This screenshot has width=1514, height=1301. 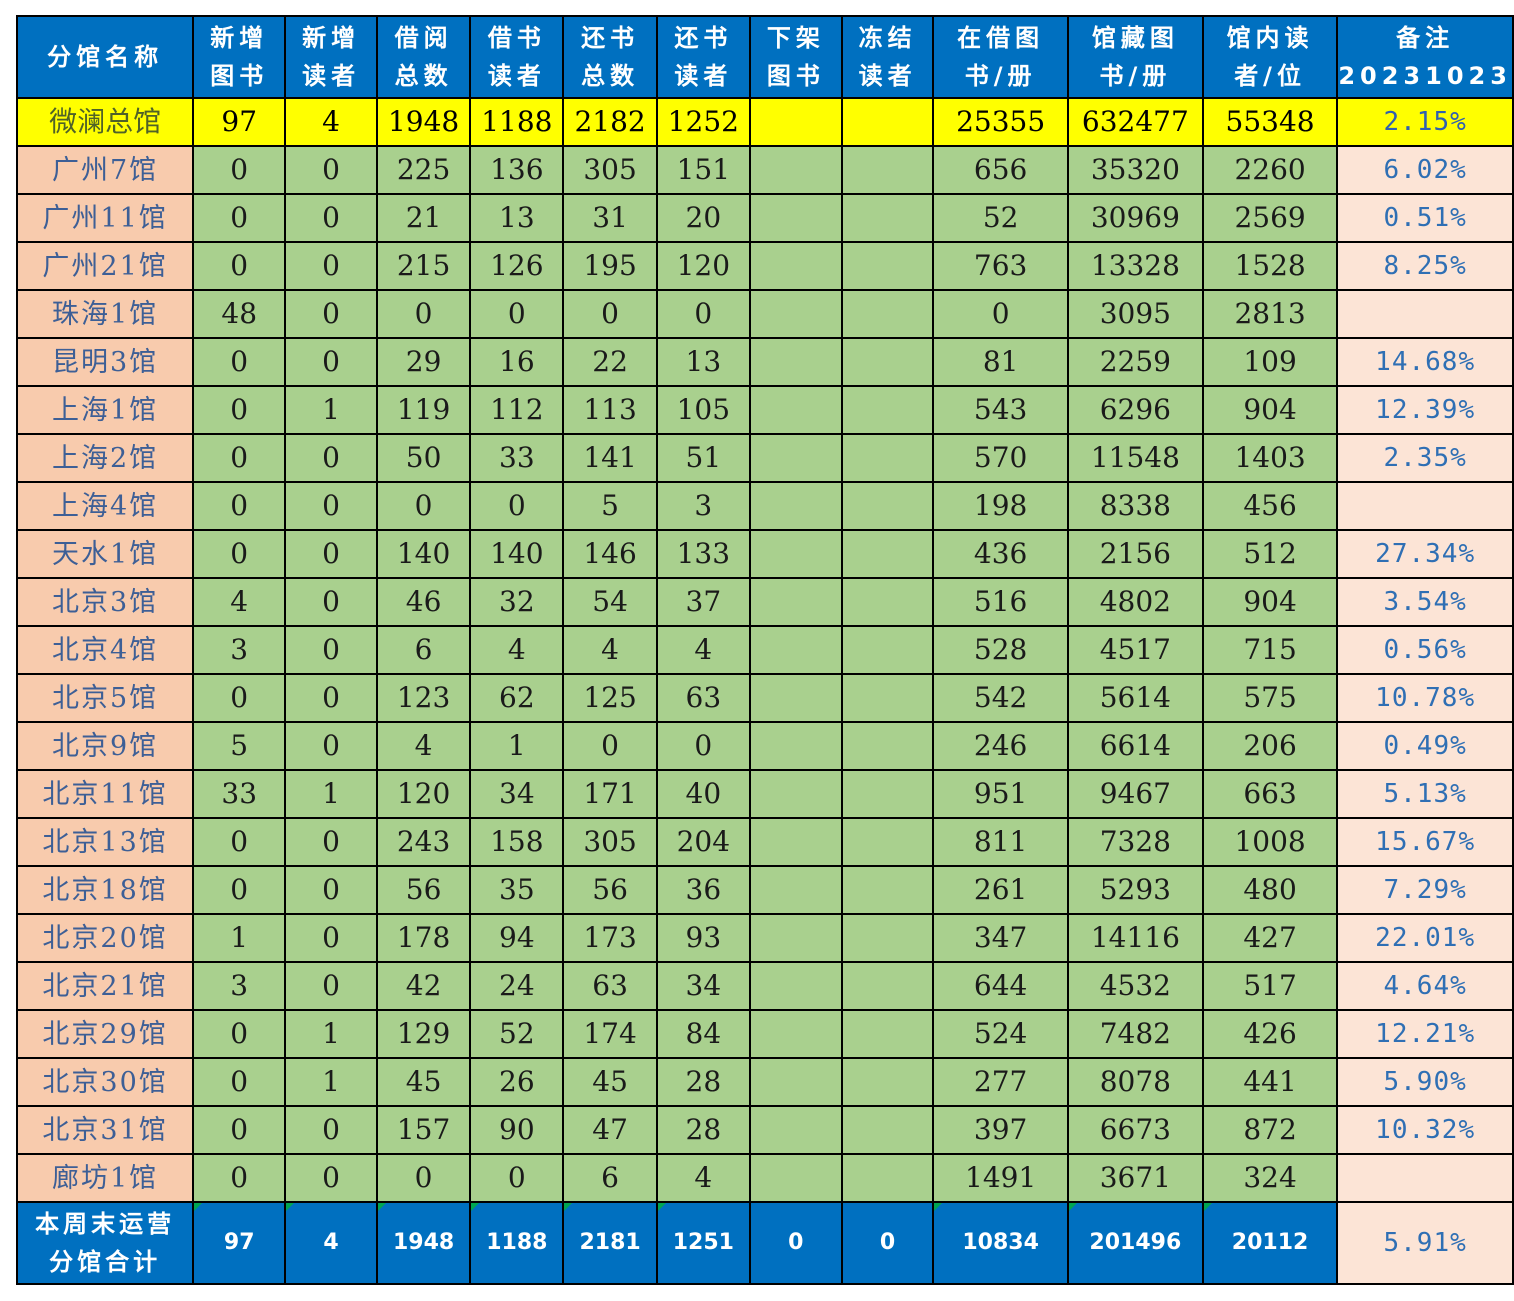 I want to click on cell-books-on-loan: 198, so click(x=1000, y=506).